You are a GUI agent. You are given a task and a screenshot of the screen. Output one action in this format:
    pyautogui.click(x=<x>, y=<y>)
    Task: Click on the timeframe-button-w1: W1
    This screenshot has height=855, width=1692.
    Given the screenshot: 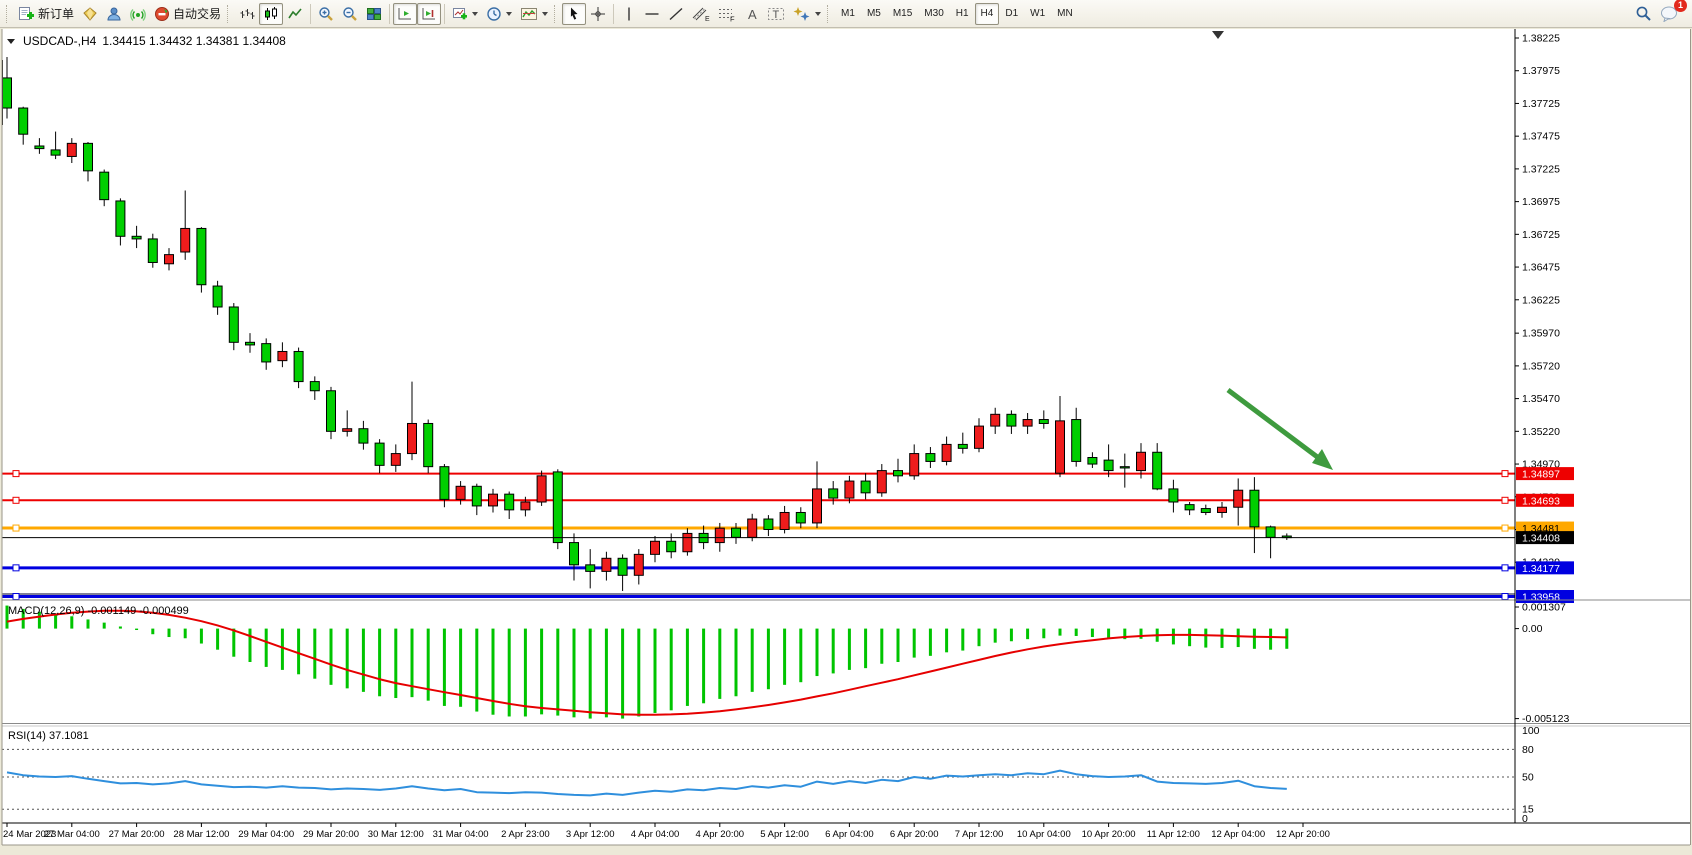 What is the action you would take?
    pyautogui.click(x=1037, y=14)
    